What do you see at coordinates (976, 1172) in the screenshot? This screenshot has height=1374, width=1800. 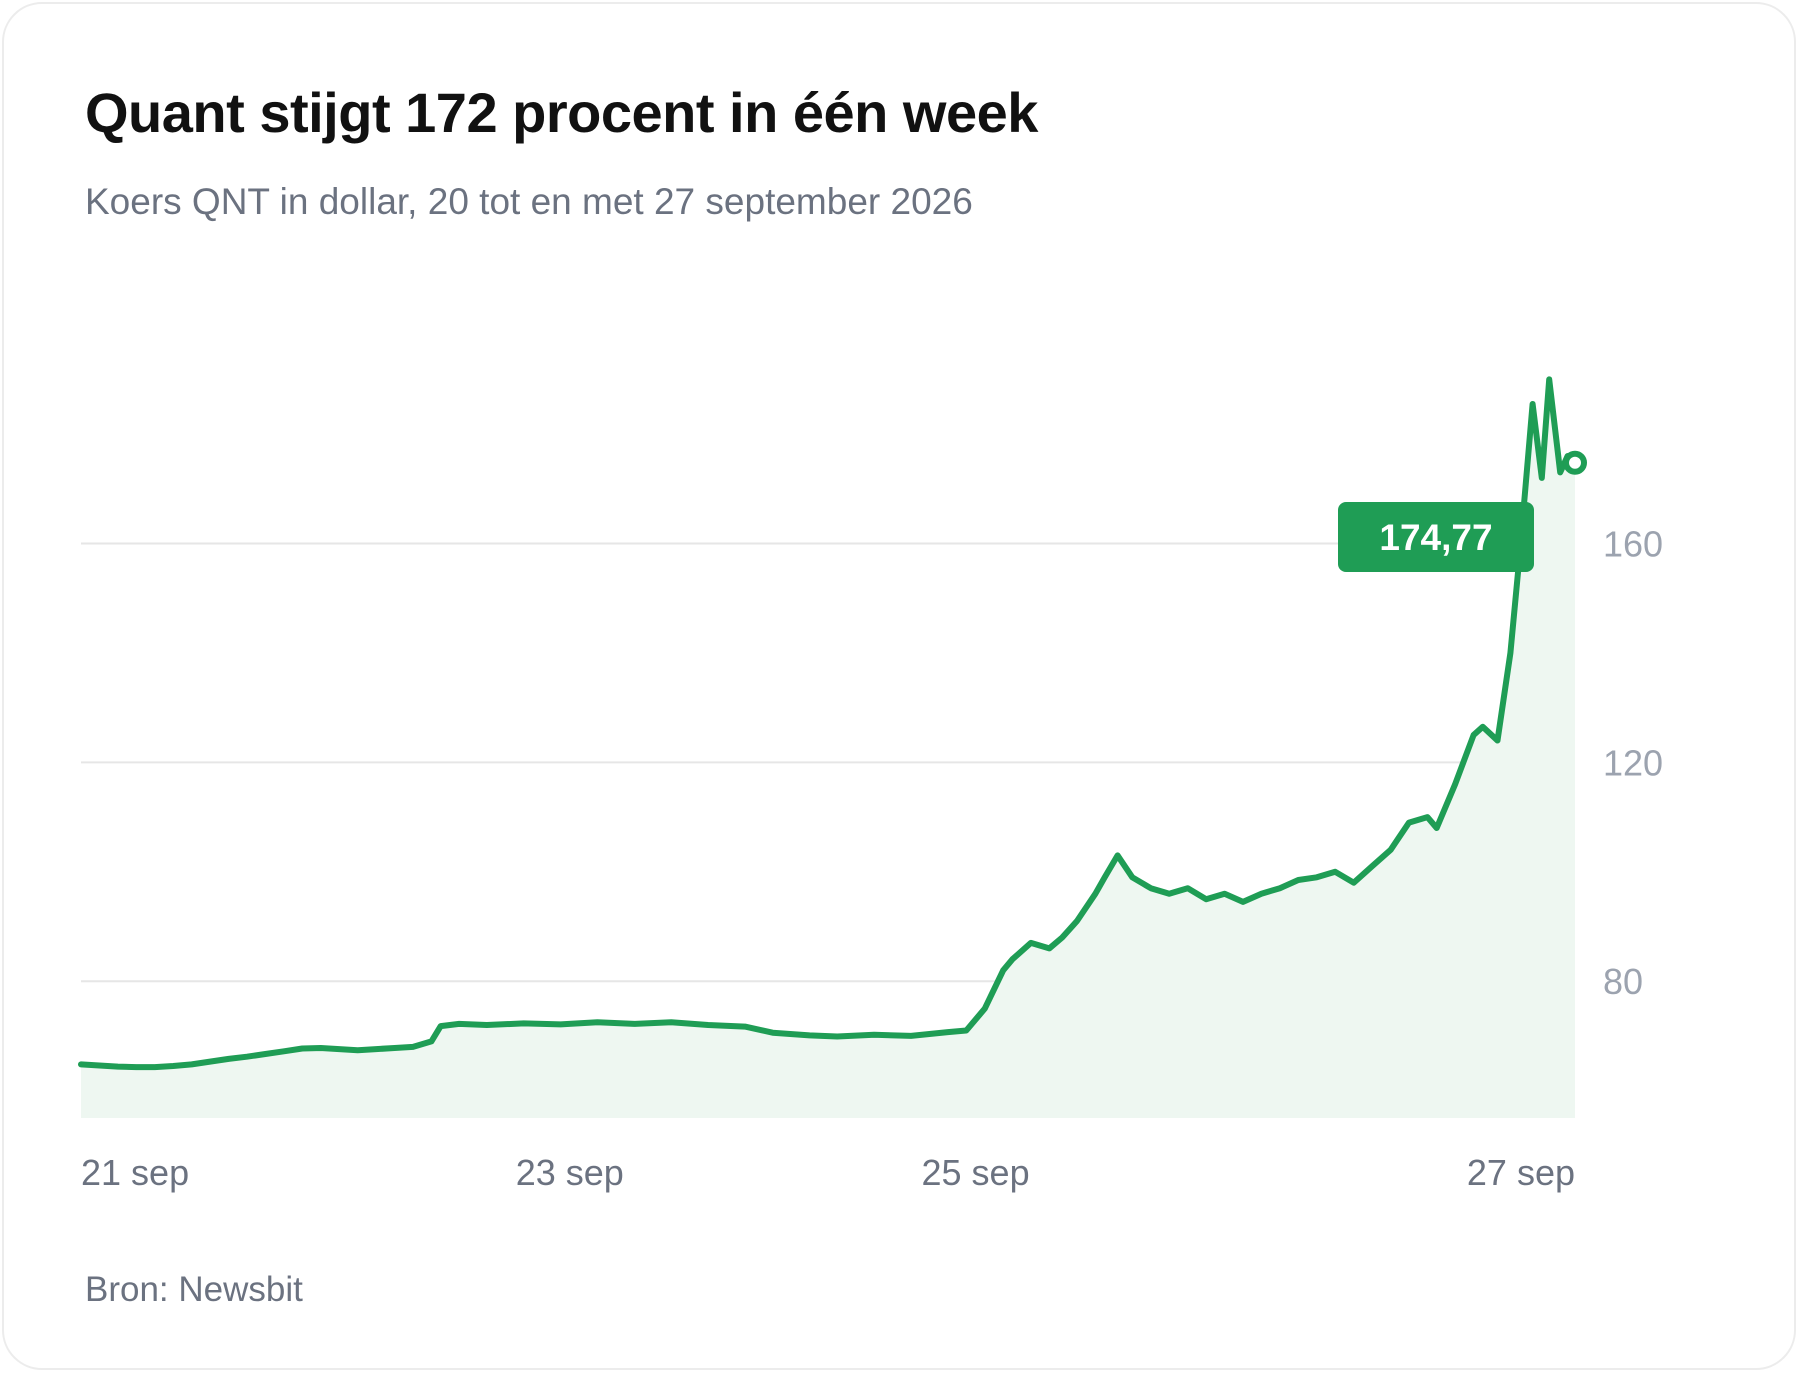 I see `x-tick-label: 25 sep` at bounding box center [976, 1172].